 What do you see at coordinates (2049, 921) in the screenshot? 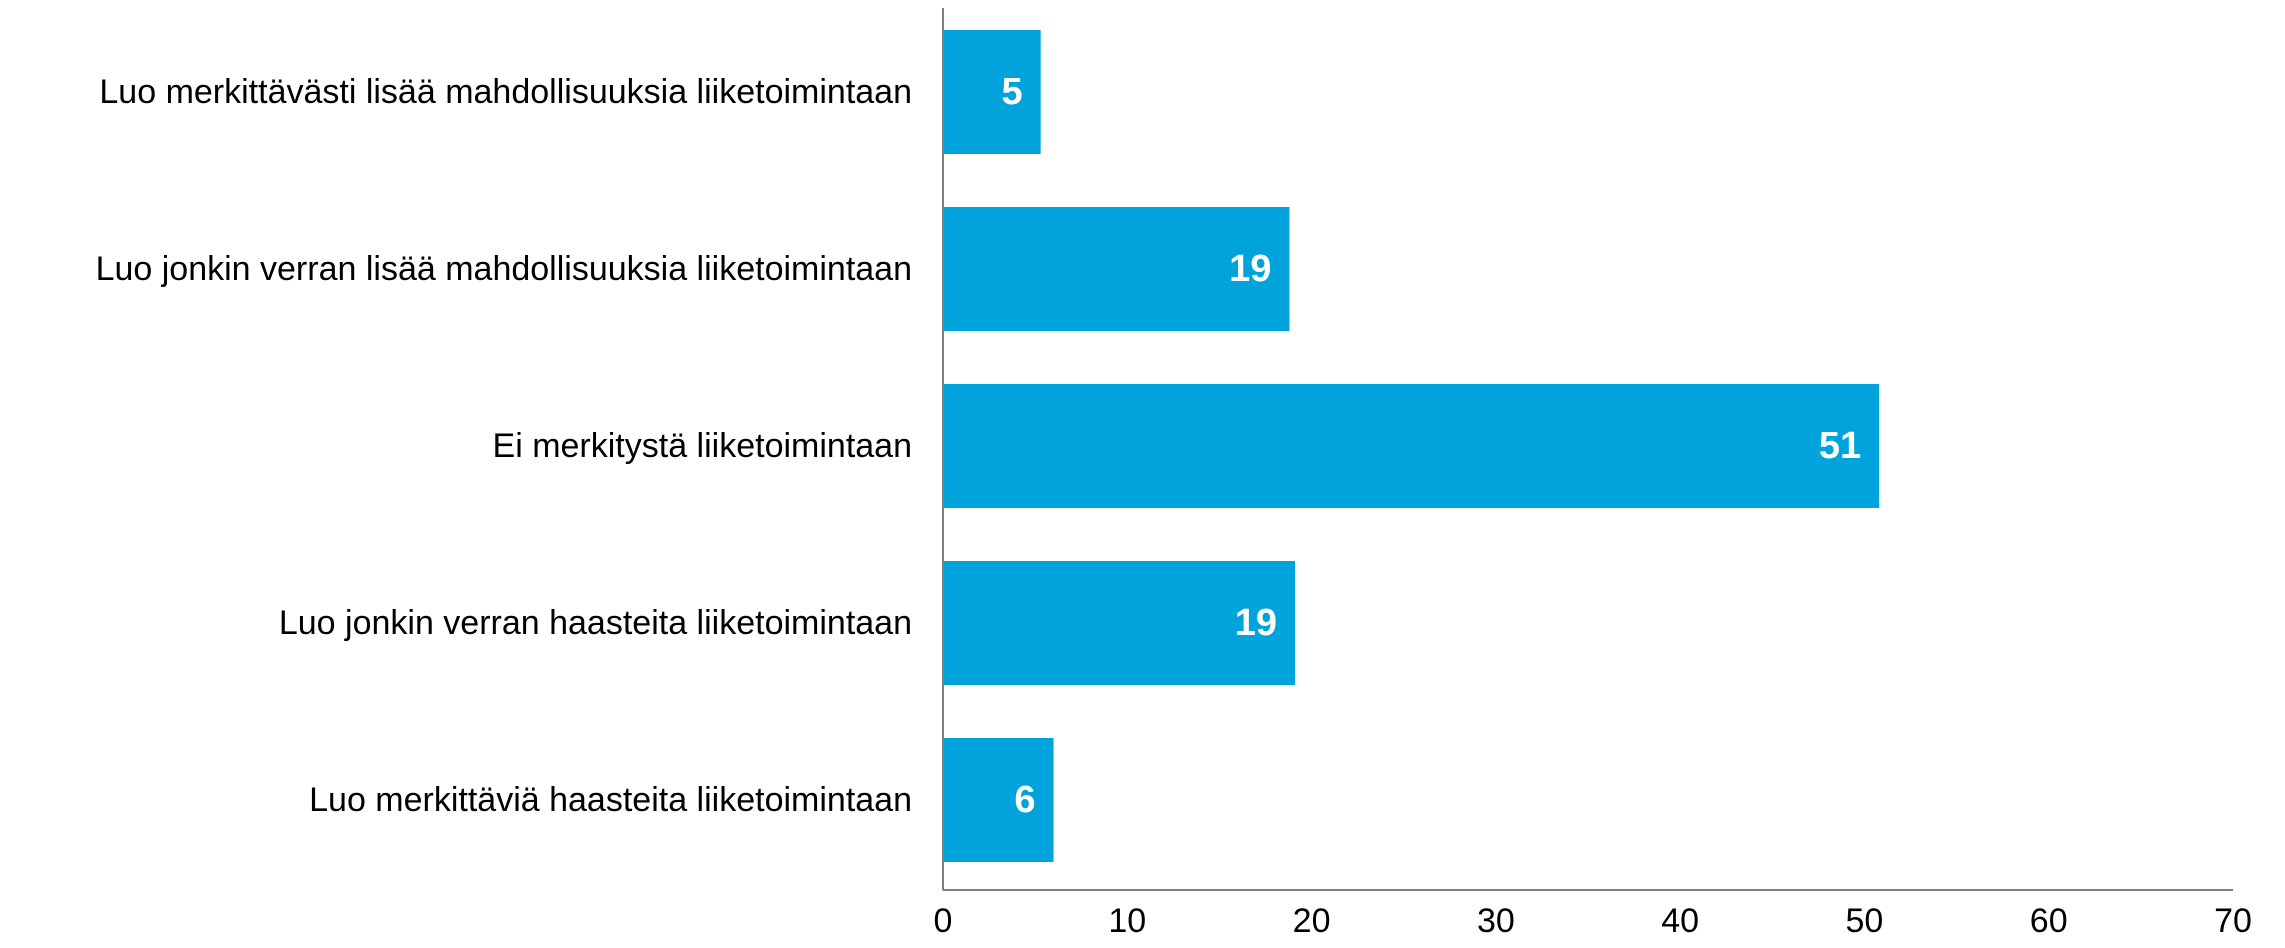
I see `x-tick-label-60: 60` at bounding box center [2049, 921].